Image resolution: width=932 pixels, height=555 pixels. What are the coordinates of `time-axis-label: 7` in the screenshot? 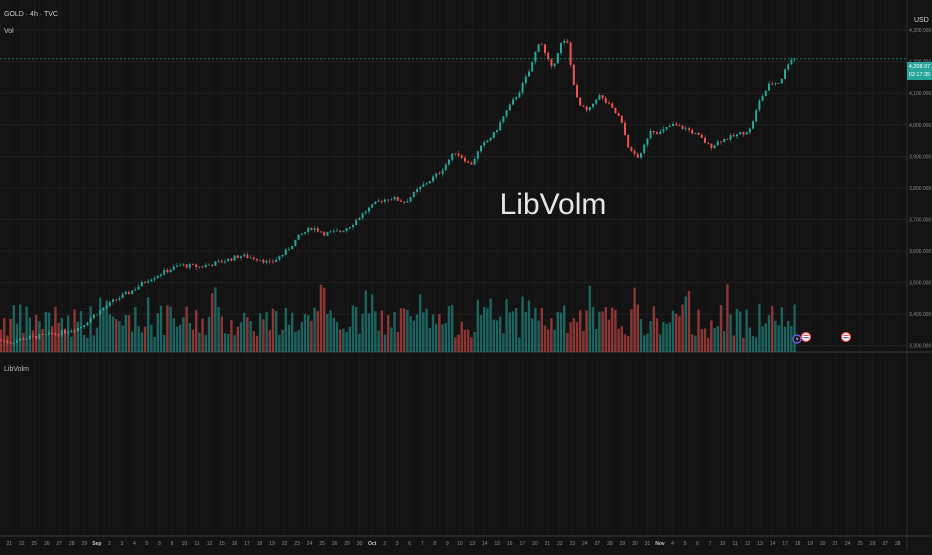 It's located at (710, 544).